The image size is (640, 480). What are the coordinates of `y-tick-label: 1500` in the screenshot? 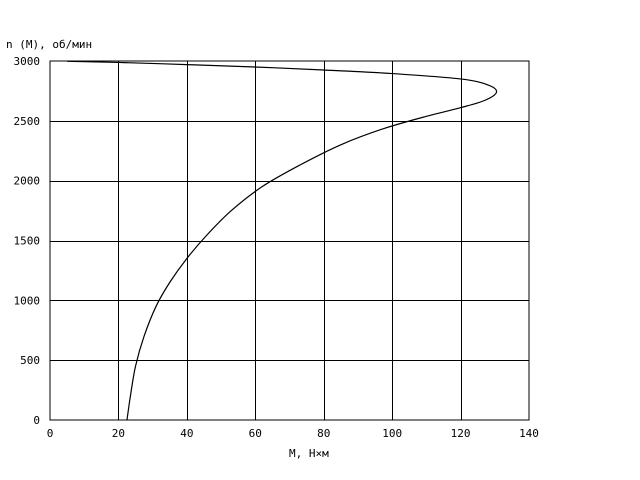 It's located at (27, 241).